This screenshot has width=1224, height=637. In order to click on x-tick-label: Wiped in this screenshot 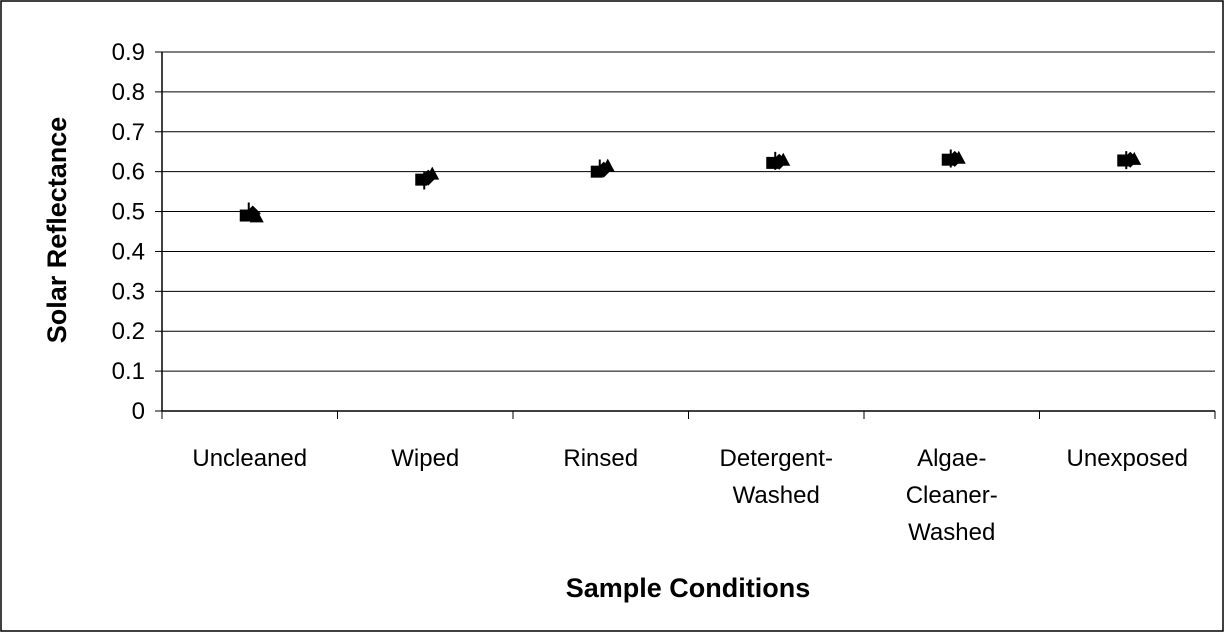, I will do `click(425, 458)`.